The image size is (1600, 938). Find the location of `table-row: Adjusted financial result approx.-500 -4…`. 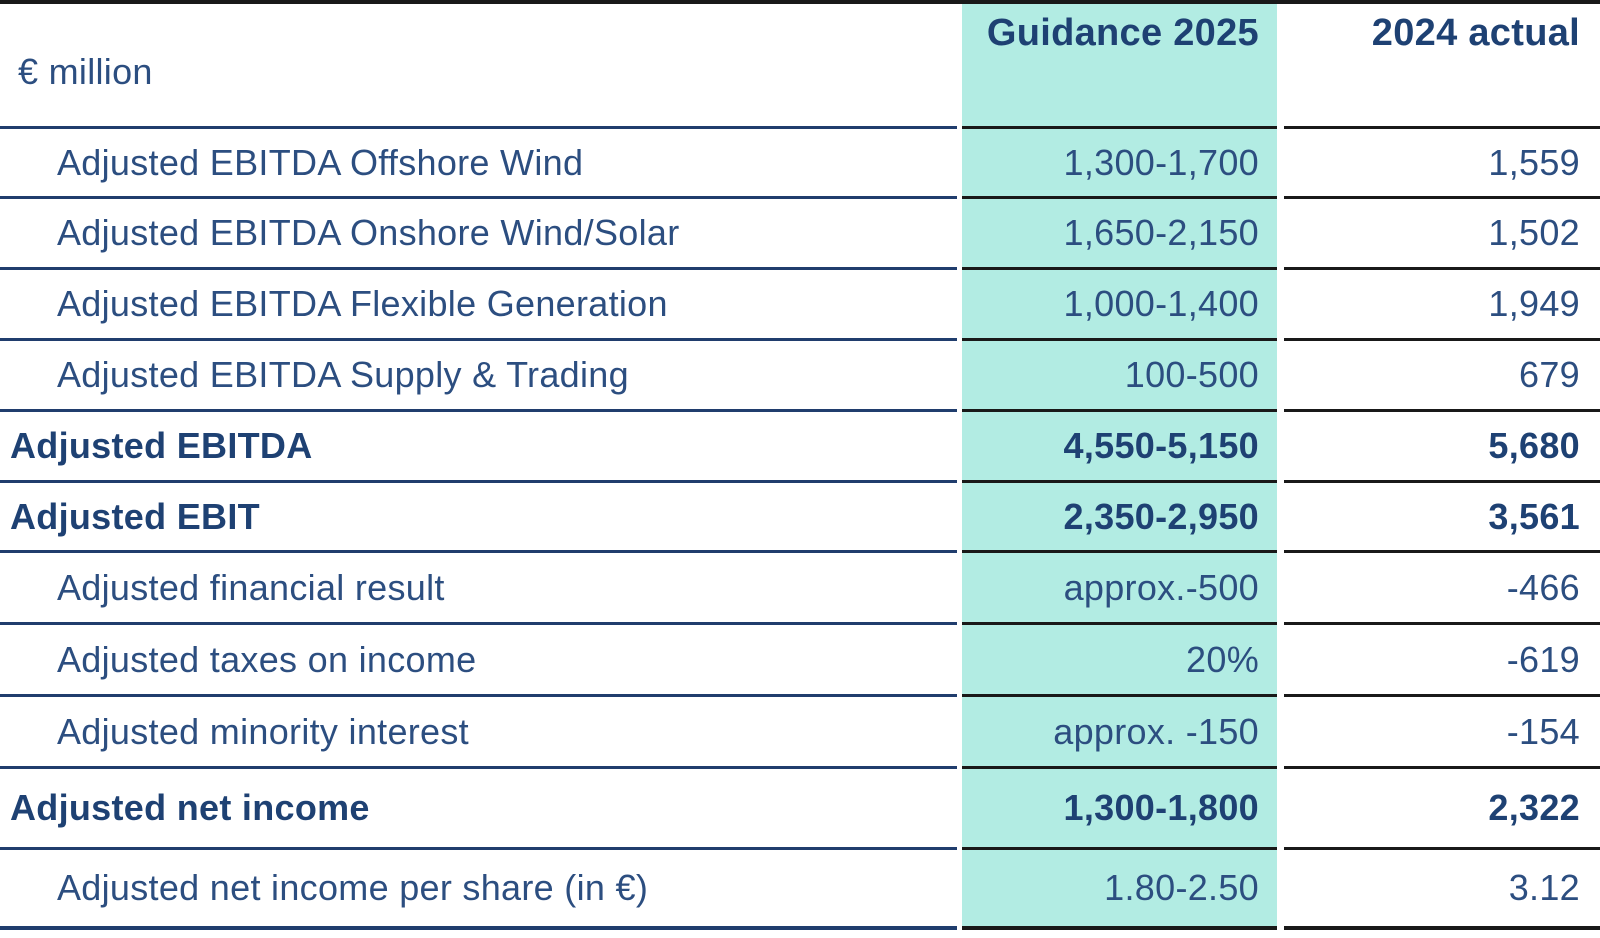

table-row: Adjusted financial result approx.-500 -4… is located at coordinates (800, 589).